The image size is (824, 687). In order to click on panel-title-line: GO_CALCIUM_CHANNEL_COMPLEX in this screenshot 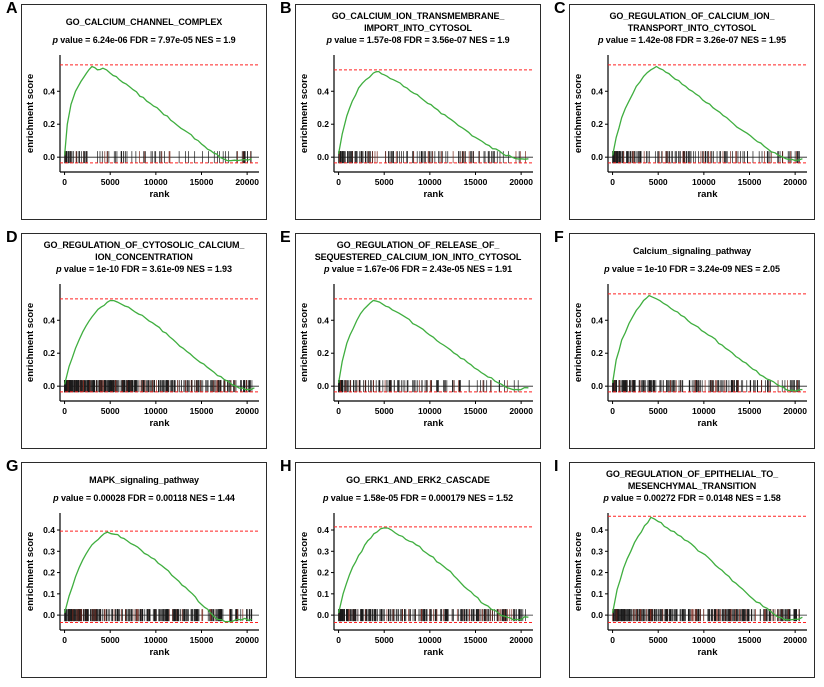, I will do `click(144, 22)`.